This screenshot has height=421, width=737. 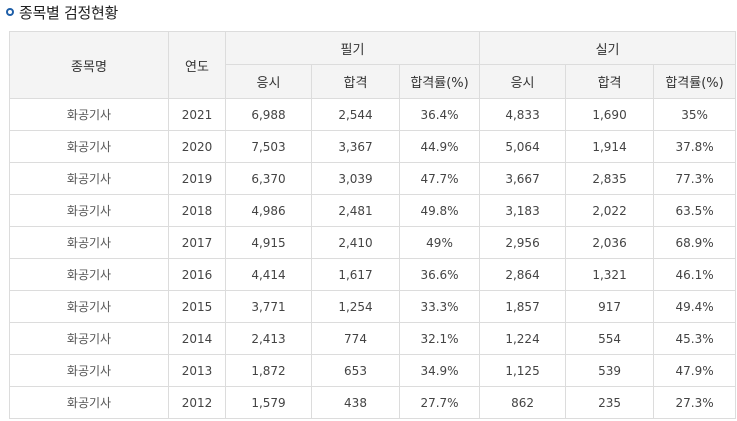 I want to click on cell-practical-pass-rate: 45.3%, so click(x=695, y=338).